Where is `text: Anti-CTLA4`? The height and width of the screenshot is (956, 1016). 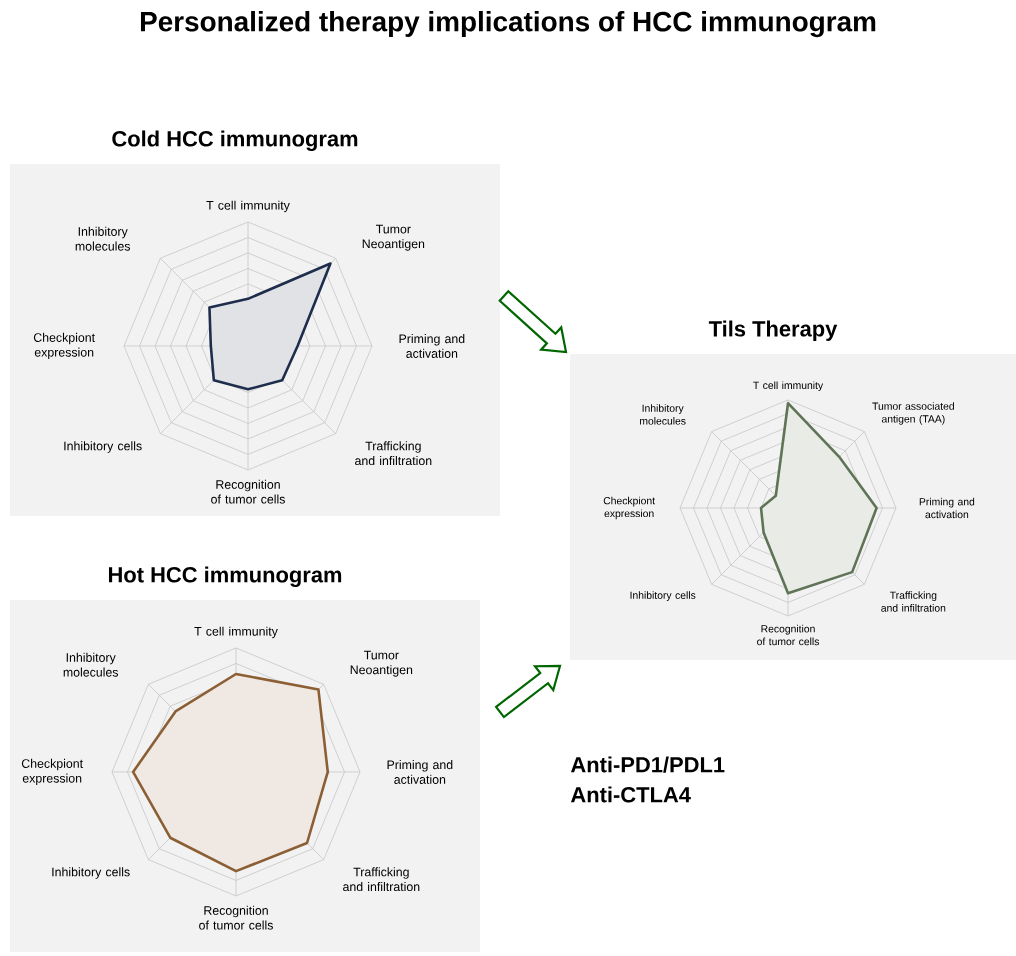
text: Anti-CTLA4 is located at coordinates (630, 794).